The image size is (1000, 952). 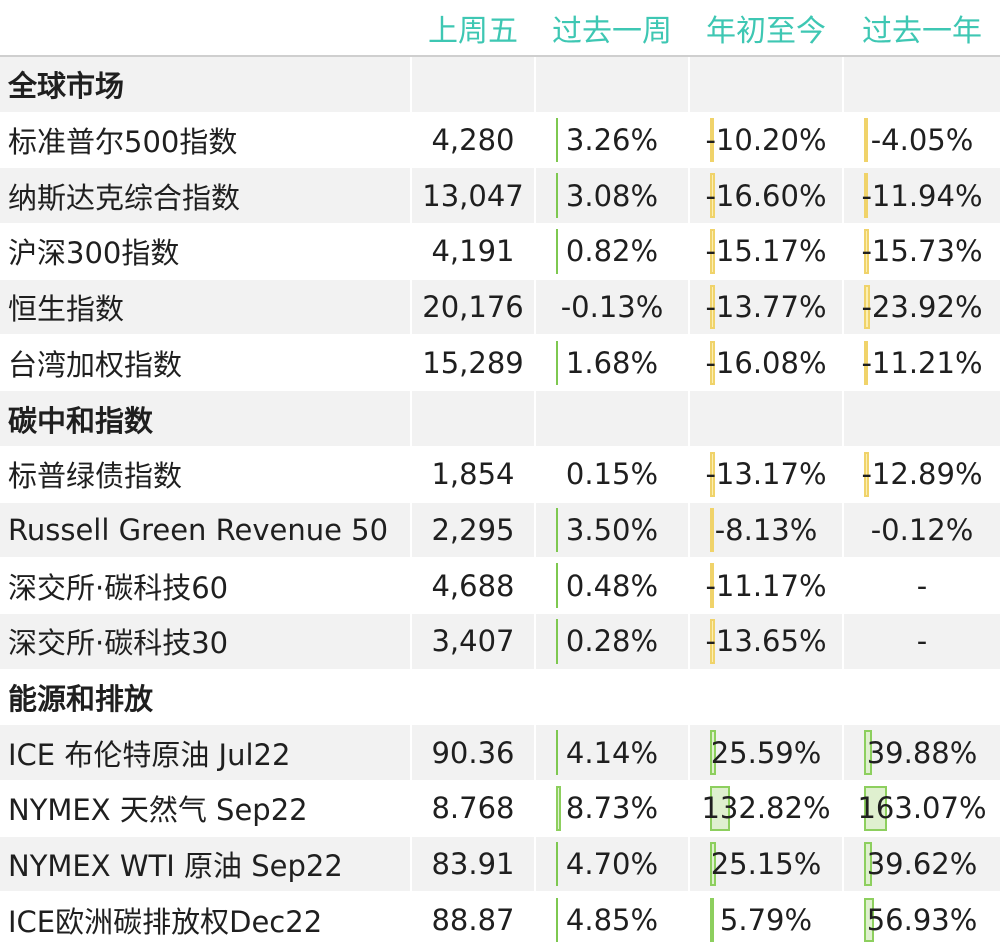 What do you see at coordinates (612, 307) in the screenshot?
I see `week-value: -0.13%` at bounding box center [612, 307].